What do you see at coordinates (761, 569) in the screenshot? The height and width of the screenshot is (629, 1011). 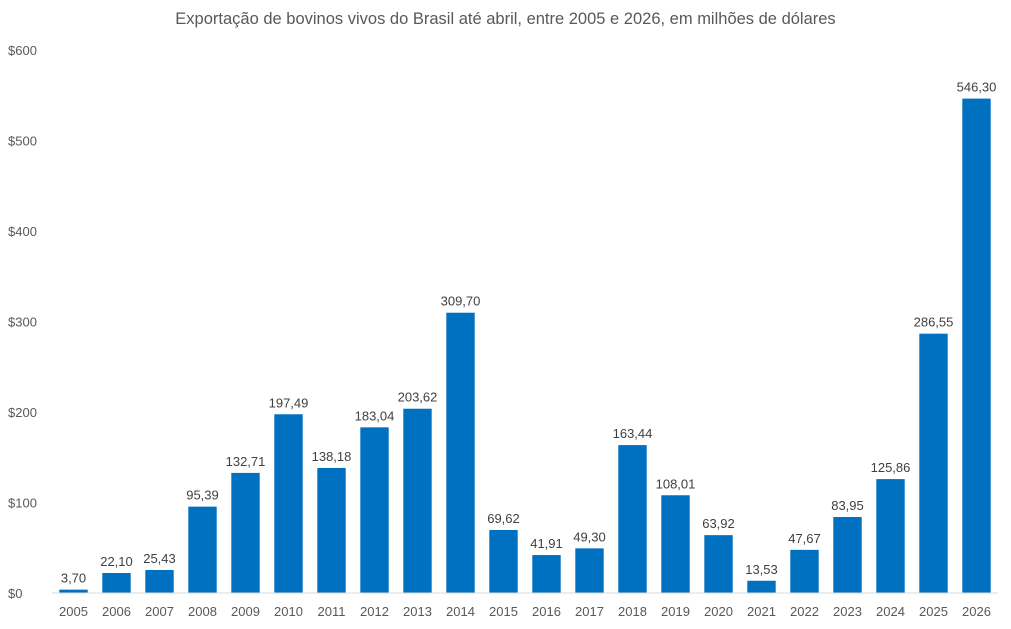 I see `data-label-2021: 13,53` at bounding box center [761, 569].